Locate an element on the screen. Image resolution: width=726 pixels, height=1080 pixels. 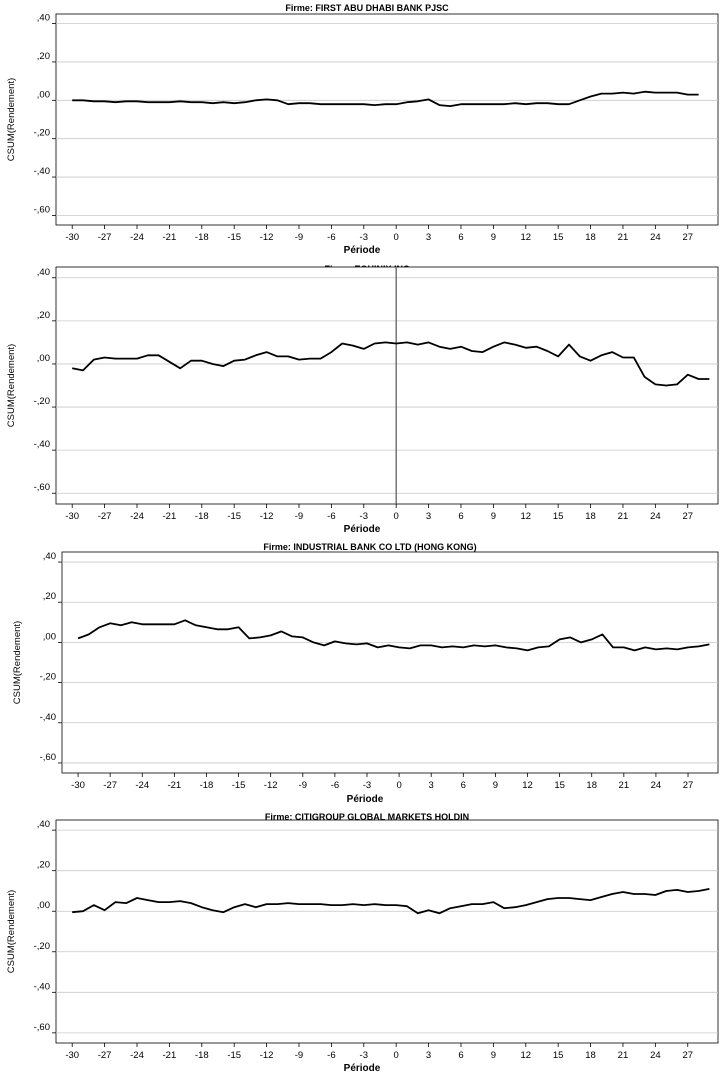
chart-title: Firme: CITIGROUP GLOBAL MARKETS HOLDIN is located at coordinates (367, 817).